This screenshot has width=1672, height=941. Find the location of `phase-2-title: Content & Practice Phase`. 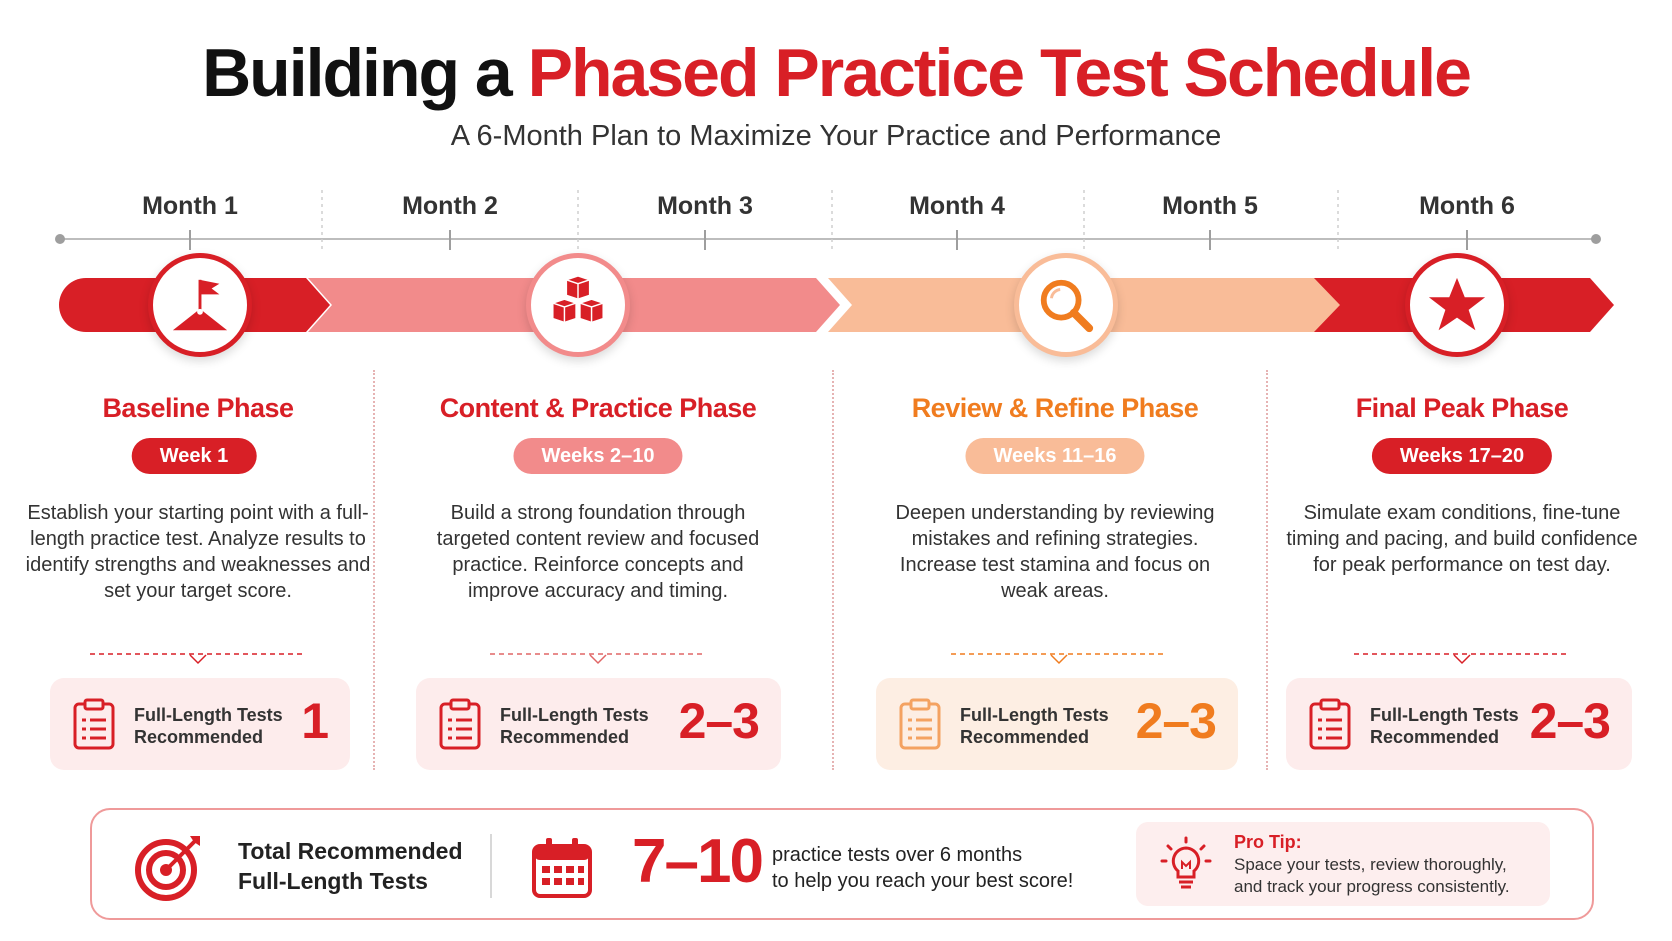

phase-2-title: Content & Practice Phase is located at coordinates (598, 408).